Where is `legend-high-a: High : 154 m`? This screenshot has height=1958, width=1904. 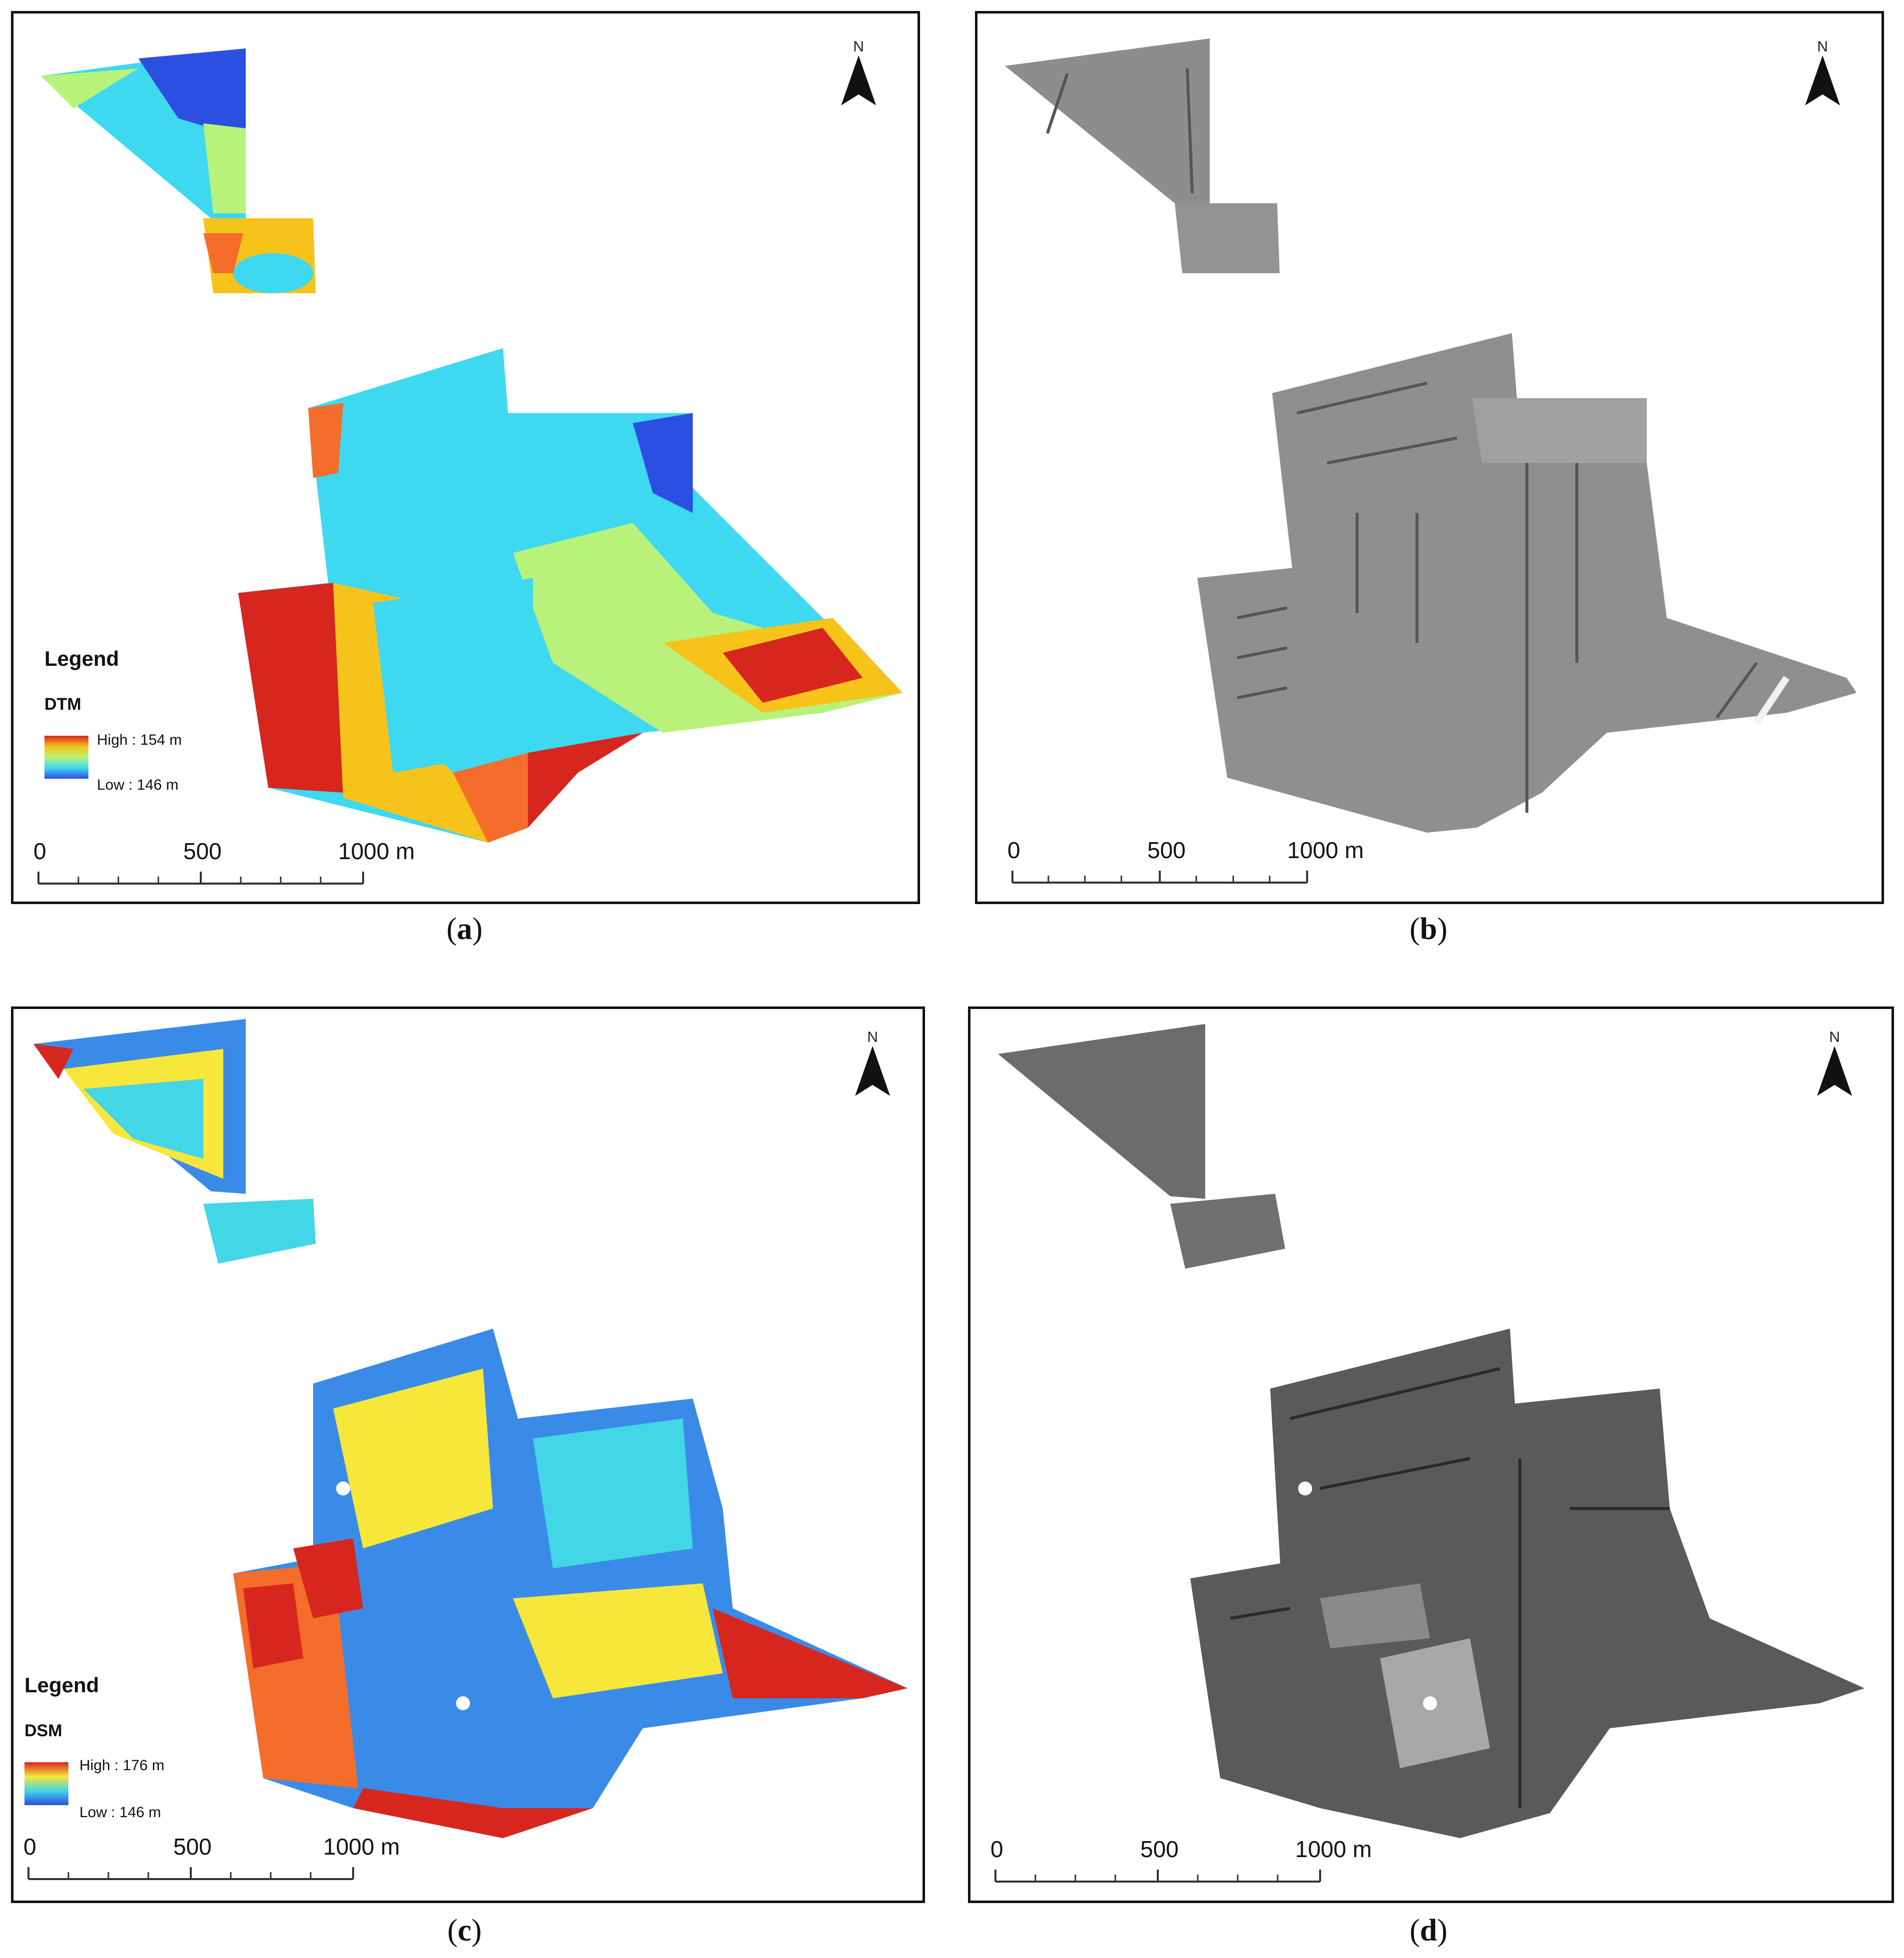
legend-high-a: High : 154 m is located at coordinates (139, 740).